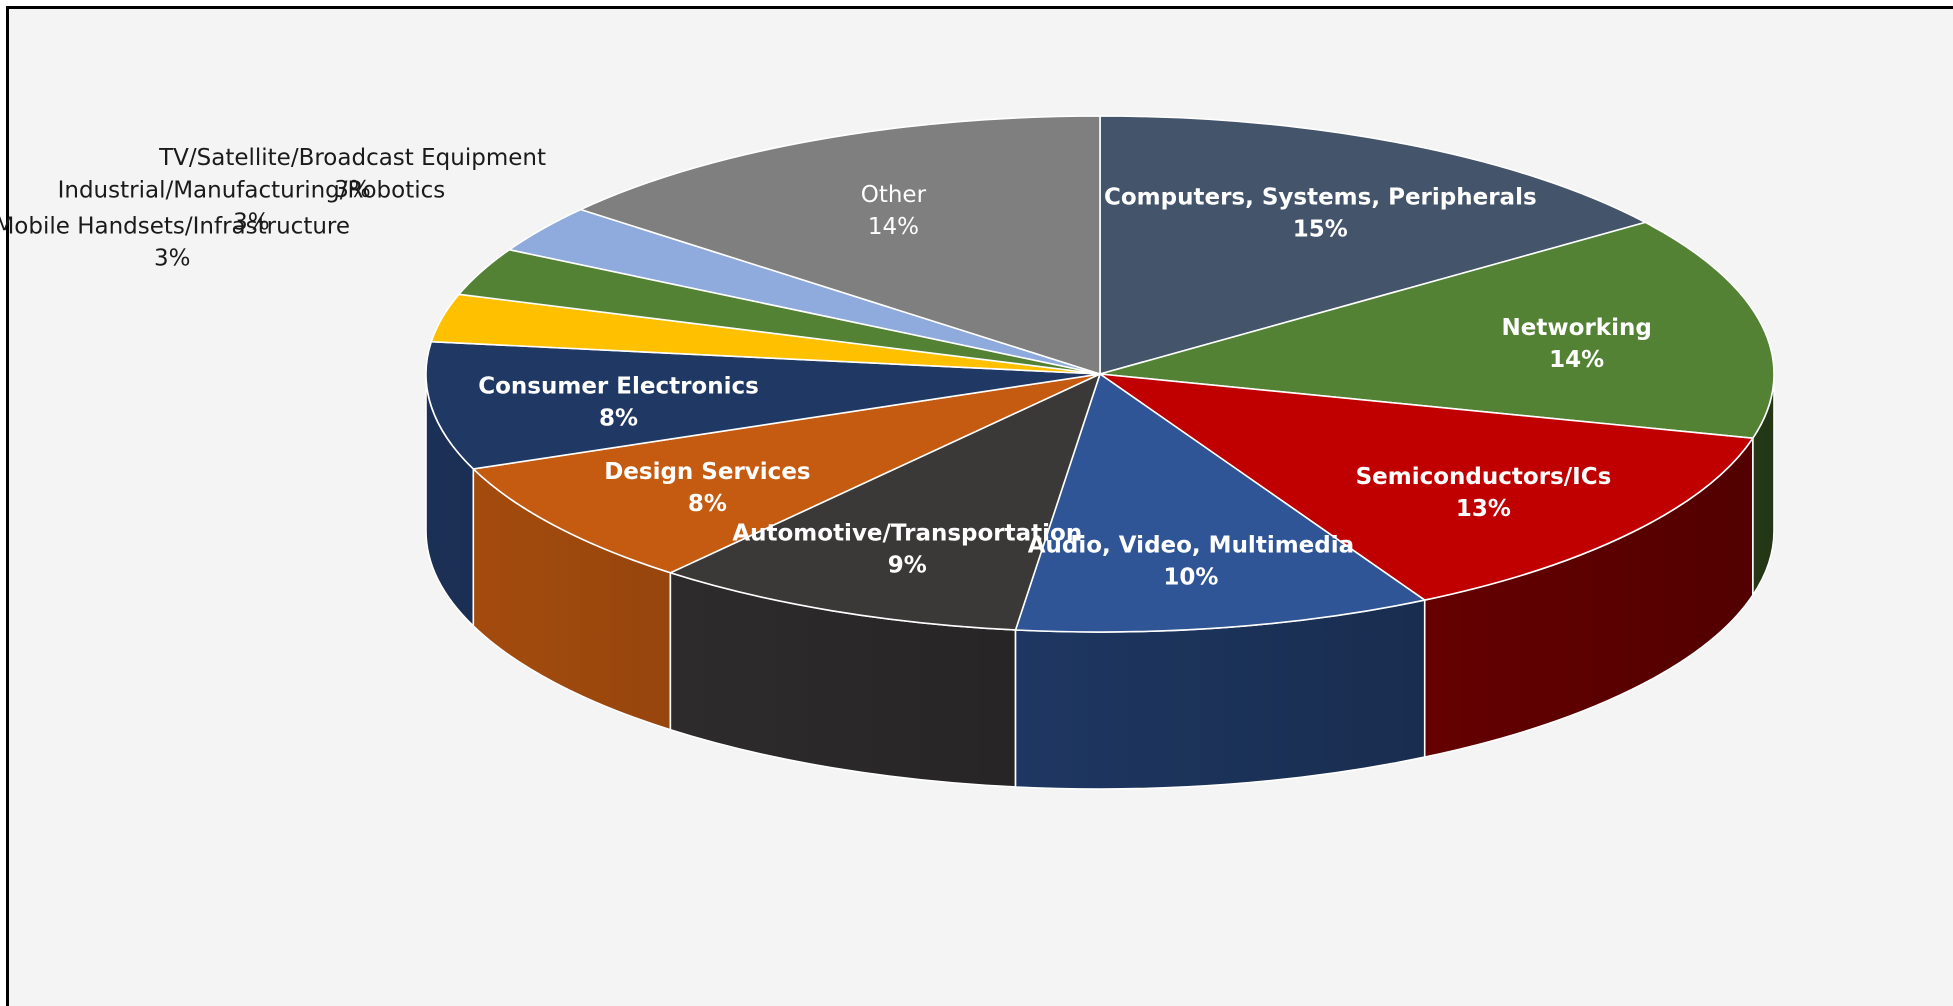 The height and width of the screenshot is (1006, 1953). Describe the element at coordinates (907, 565) in the screenshot. I see `value-label-automotive-transportation: 9%` at that location.